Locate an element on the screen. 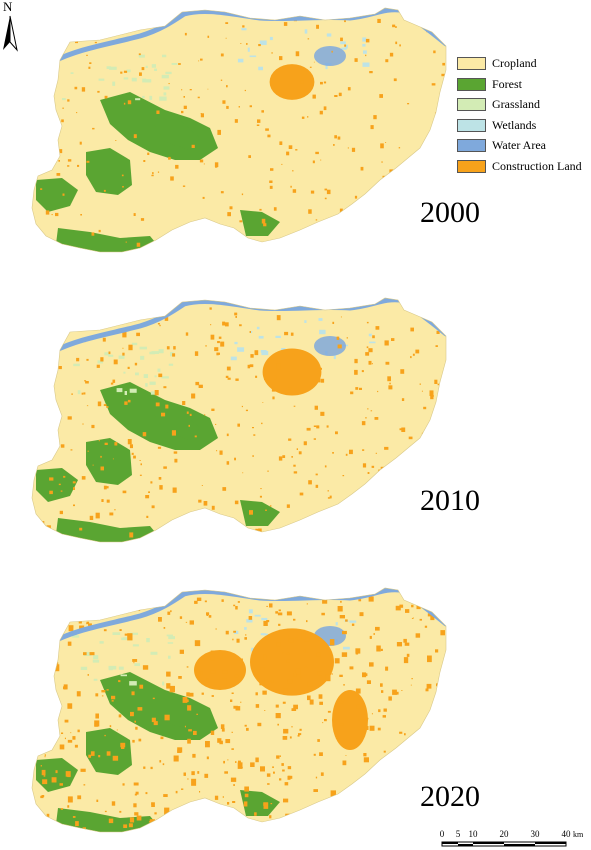 This screenshot has width=591, height=850. legend-label-construction-land: Construction Land is located at coordinates (537, 165).